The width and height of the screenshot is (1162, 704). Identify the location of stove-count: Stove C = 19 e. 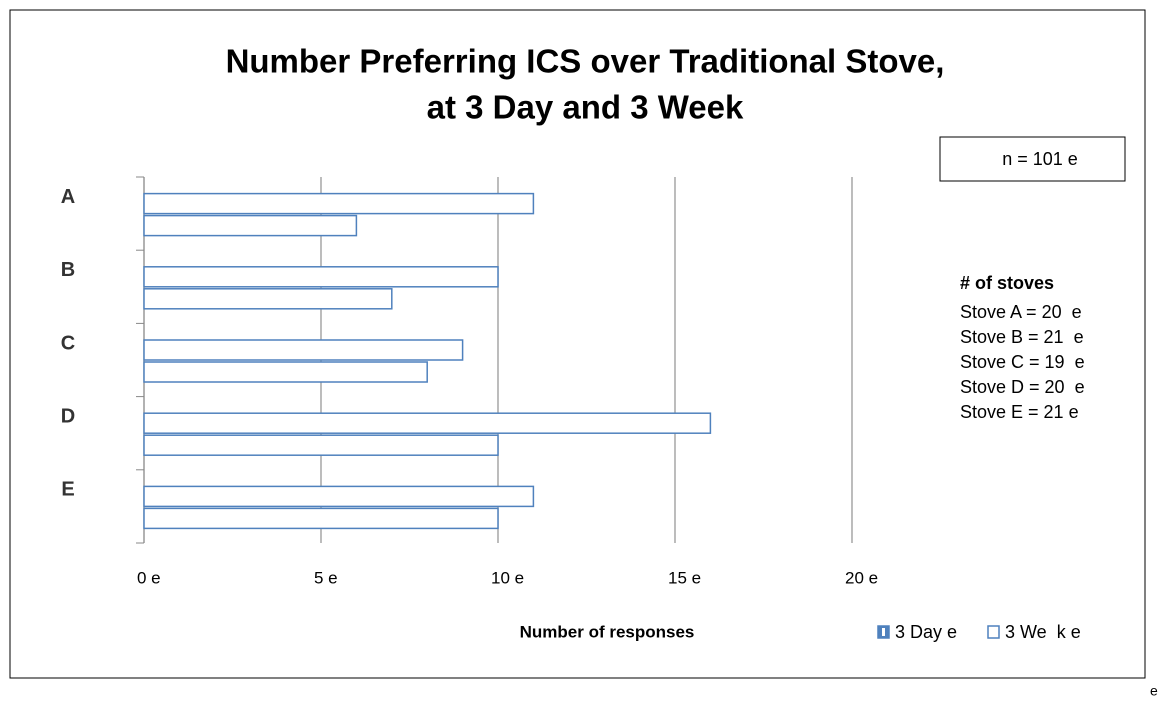
(1022, 362).